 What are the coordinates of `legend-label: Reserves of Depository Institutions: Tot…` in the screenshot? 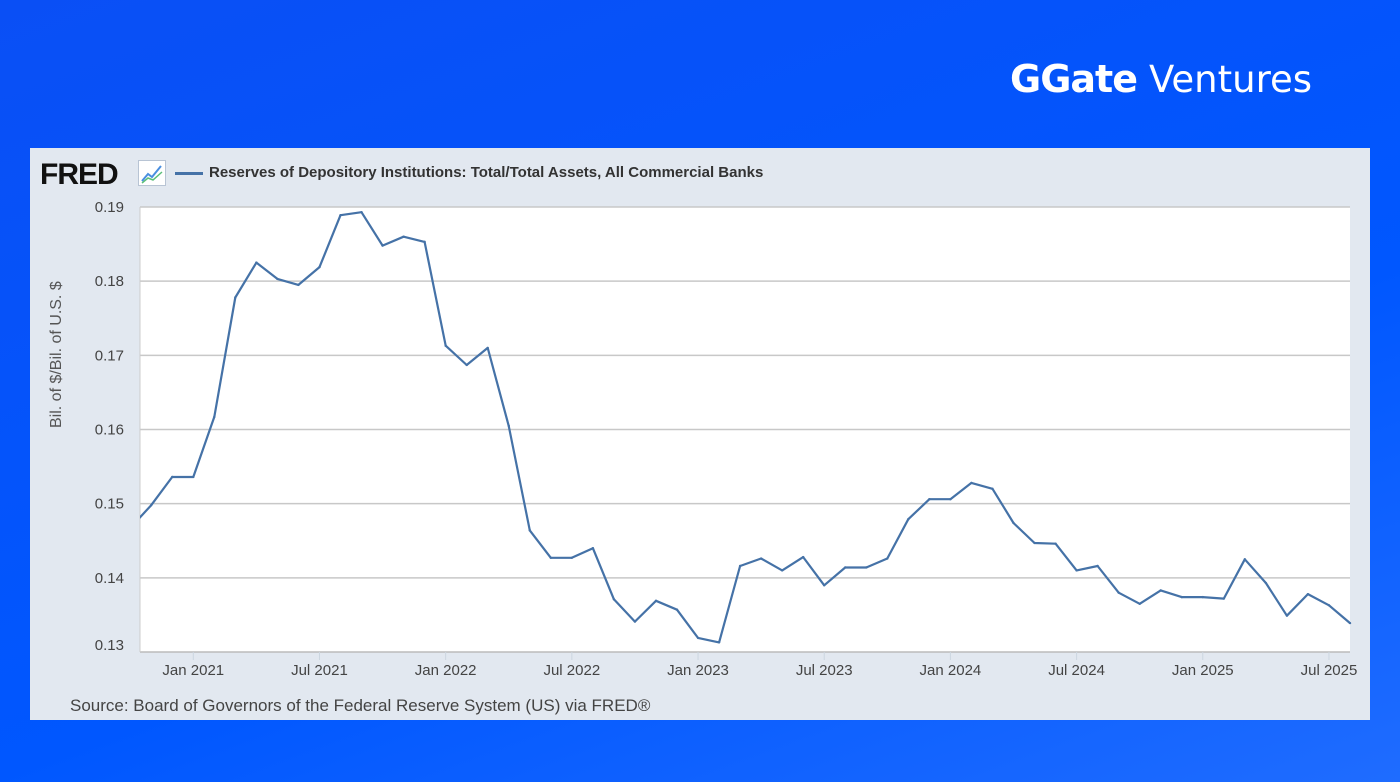 It's located at (486, 172).